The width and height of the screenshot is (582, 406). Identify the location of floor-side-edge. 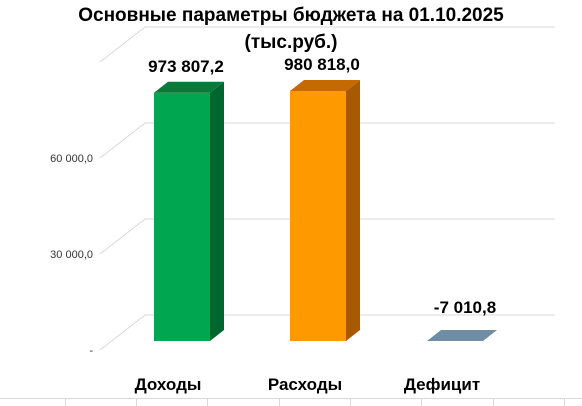
(122, 332).